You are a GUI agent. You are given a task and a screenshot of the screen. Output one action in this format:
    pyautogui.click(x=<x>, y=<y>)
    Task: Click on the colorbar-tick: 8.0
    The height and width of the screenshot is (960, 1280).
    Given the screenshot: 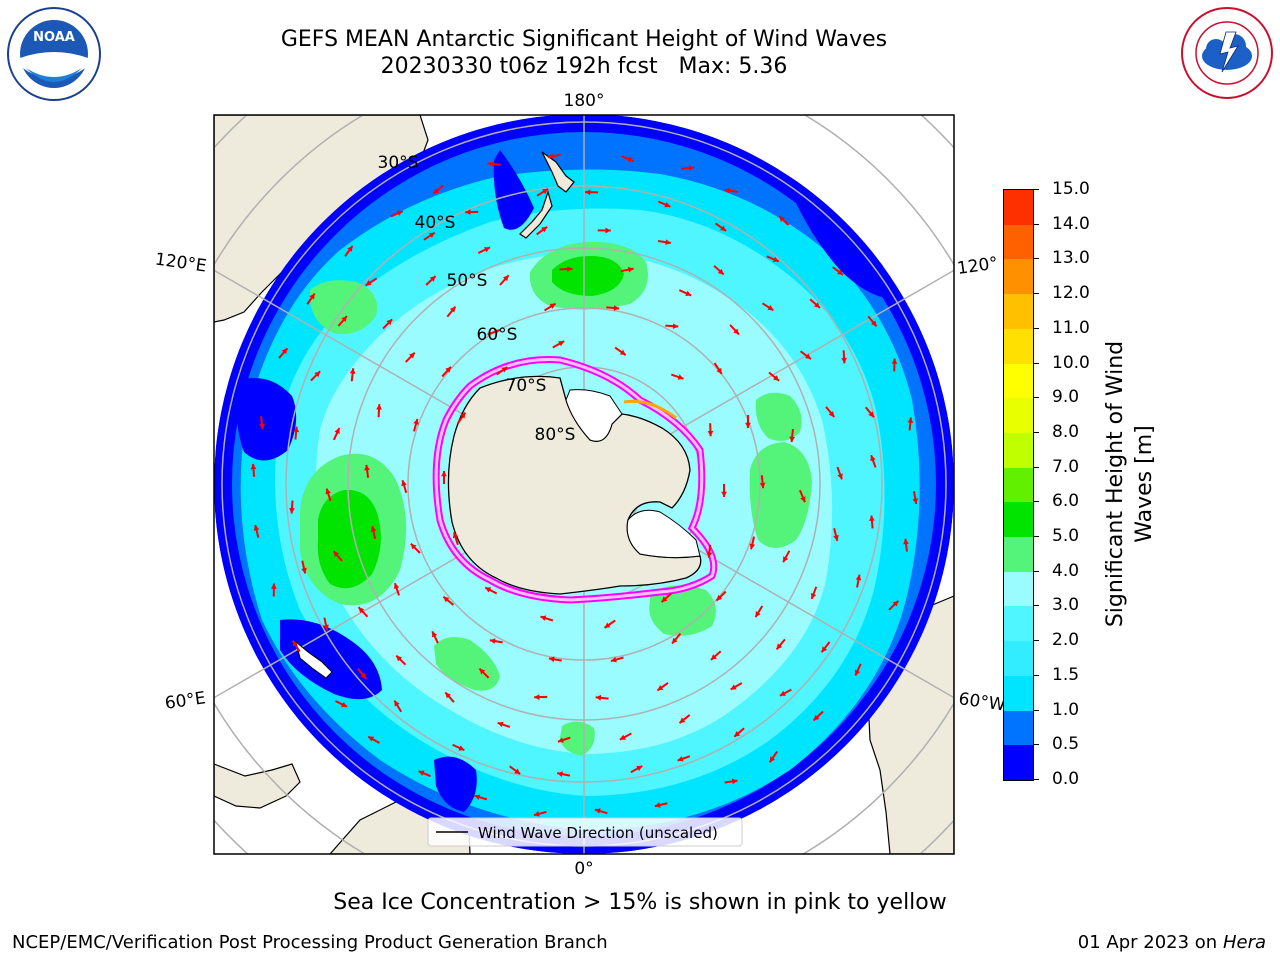 What is the action you would take?
    pyautogui.click(x=1056, y=432)
    